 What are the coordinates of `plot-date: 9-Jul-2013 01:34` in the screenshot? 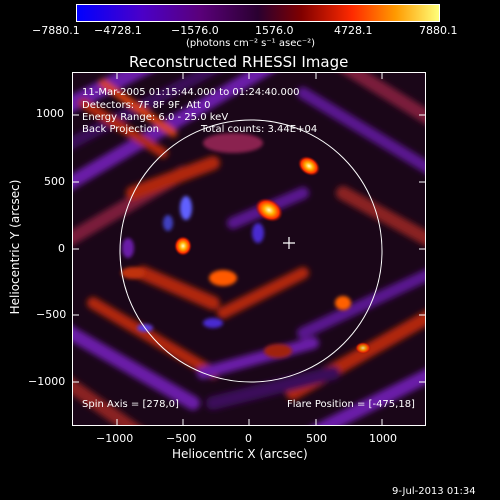 It's located at (434, 491).